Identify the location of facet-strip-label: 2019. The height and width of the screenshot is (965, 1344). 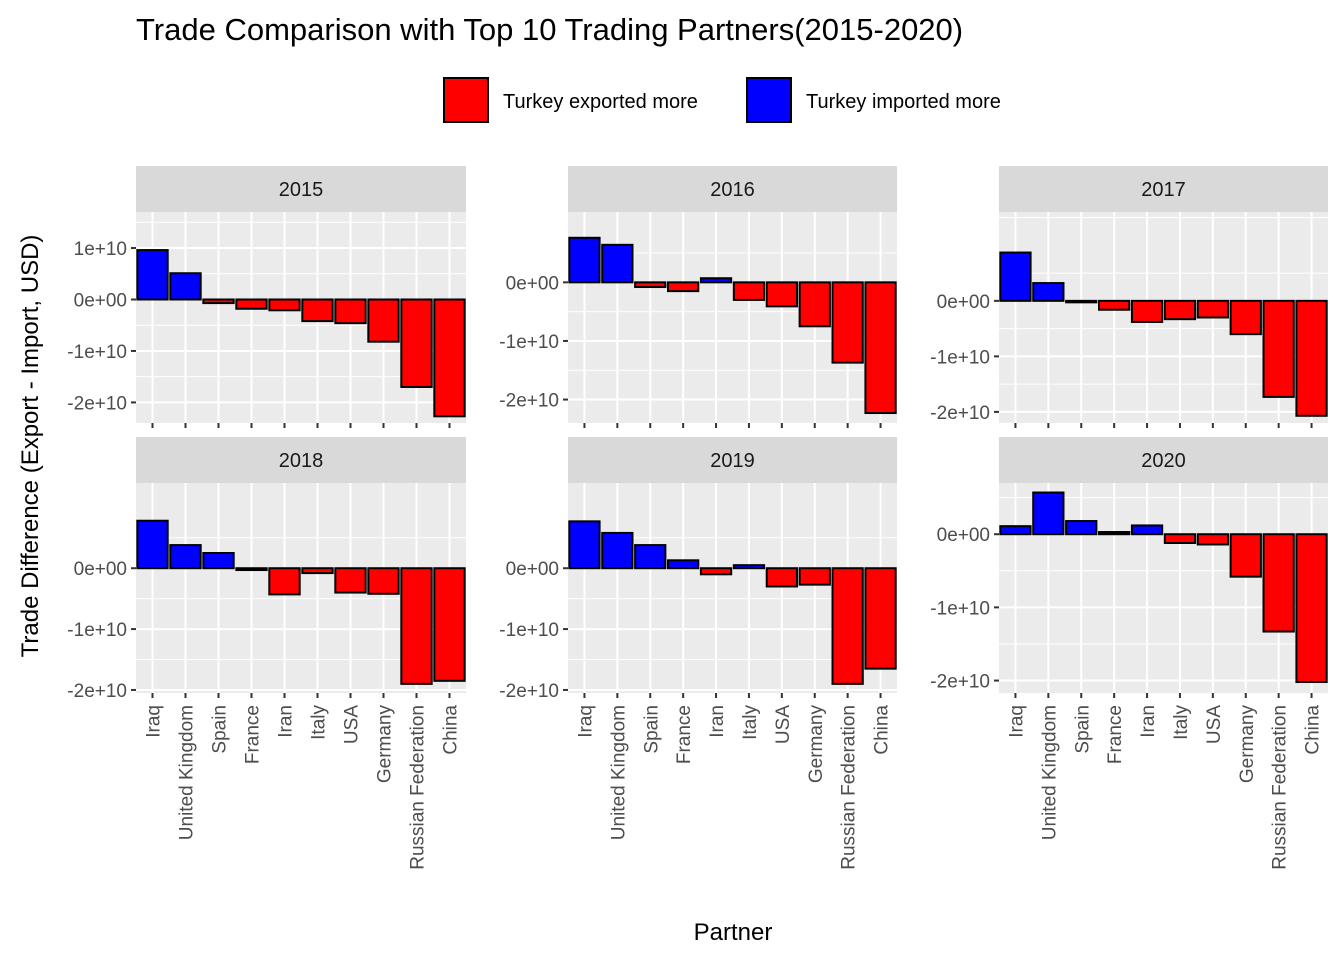
(732, 461).